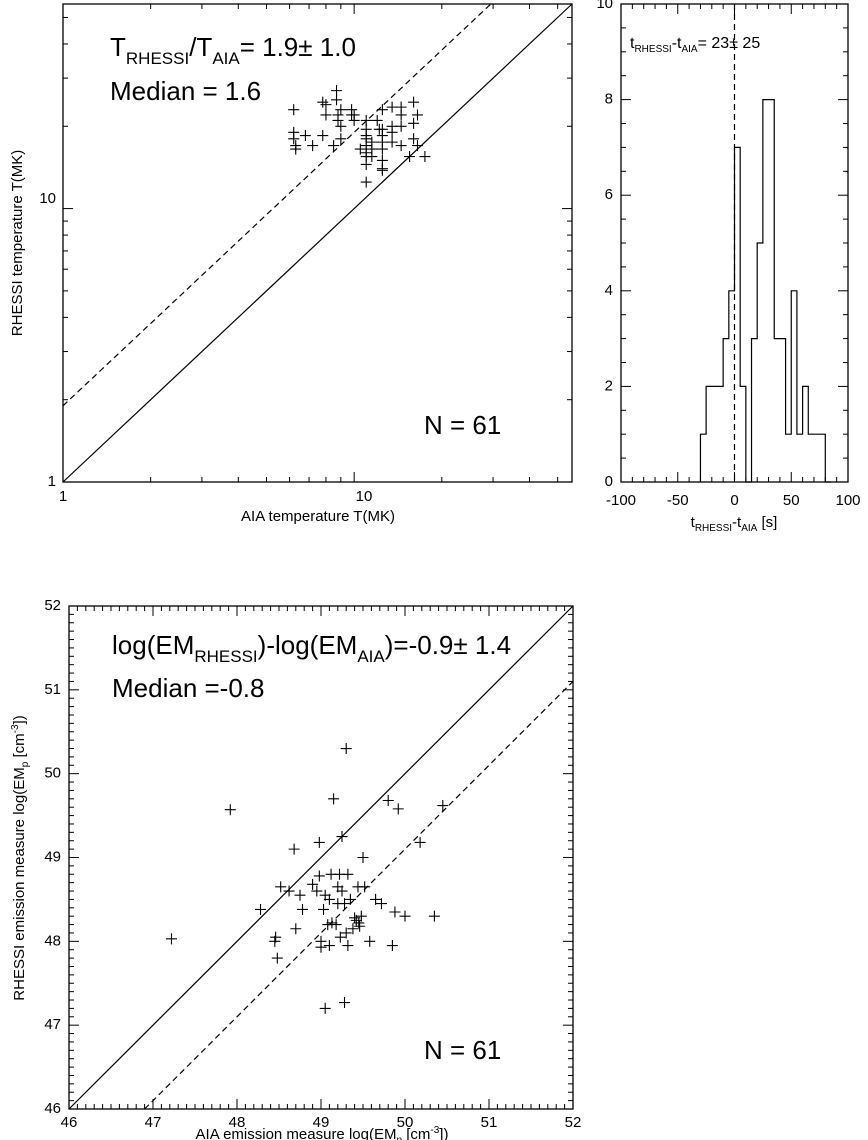 The image size is (868, 1140). I want to click on em-xlabel-sub: p, so click(399, 1137).